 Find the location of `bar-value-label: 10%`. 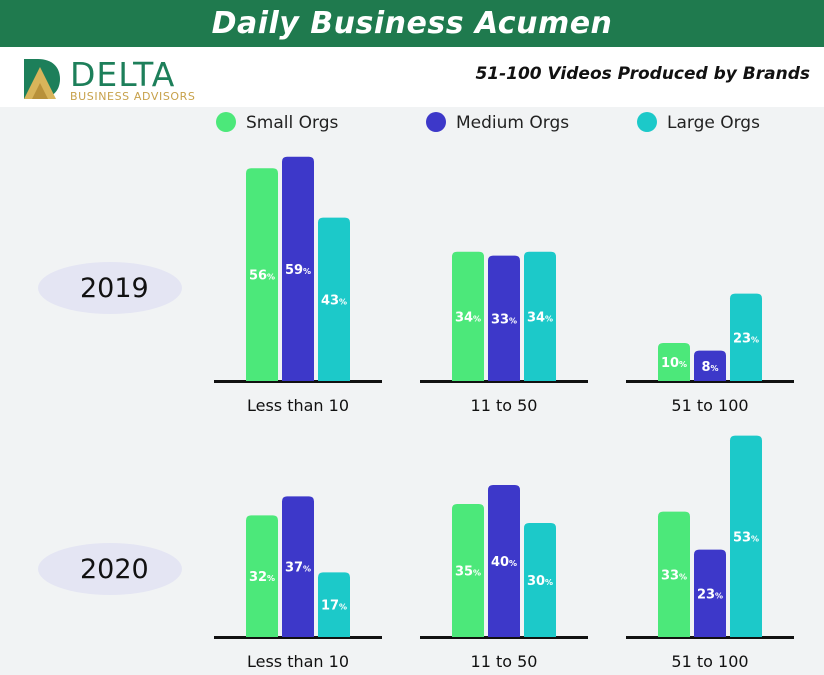

bar-value-label: 10% is located at coordinates (674, 363).